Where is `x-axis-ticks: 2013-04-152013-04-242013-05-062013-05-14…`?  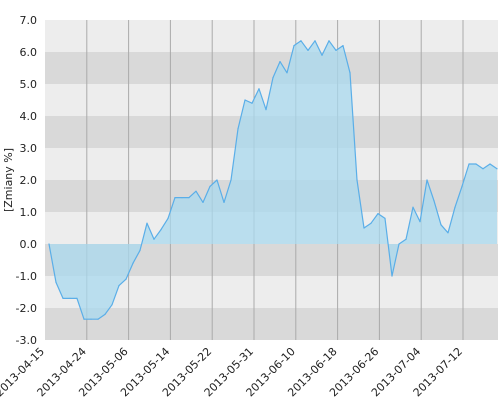
x-axis-ticks: 2013-04-152013-04-242013-05-062013-05-14… is located at coordinates (232, 372).